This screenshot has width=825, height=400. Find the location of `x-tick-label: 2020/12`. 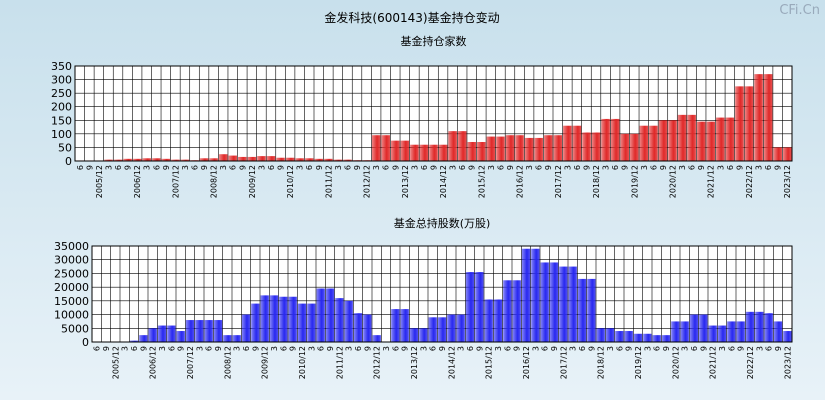

x-tick-label: 2020/12 is located at coordinates (675, 362).